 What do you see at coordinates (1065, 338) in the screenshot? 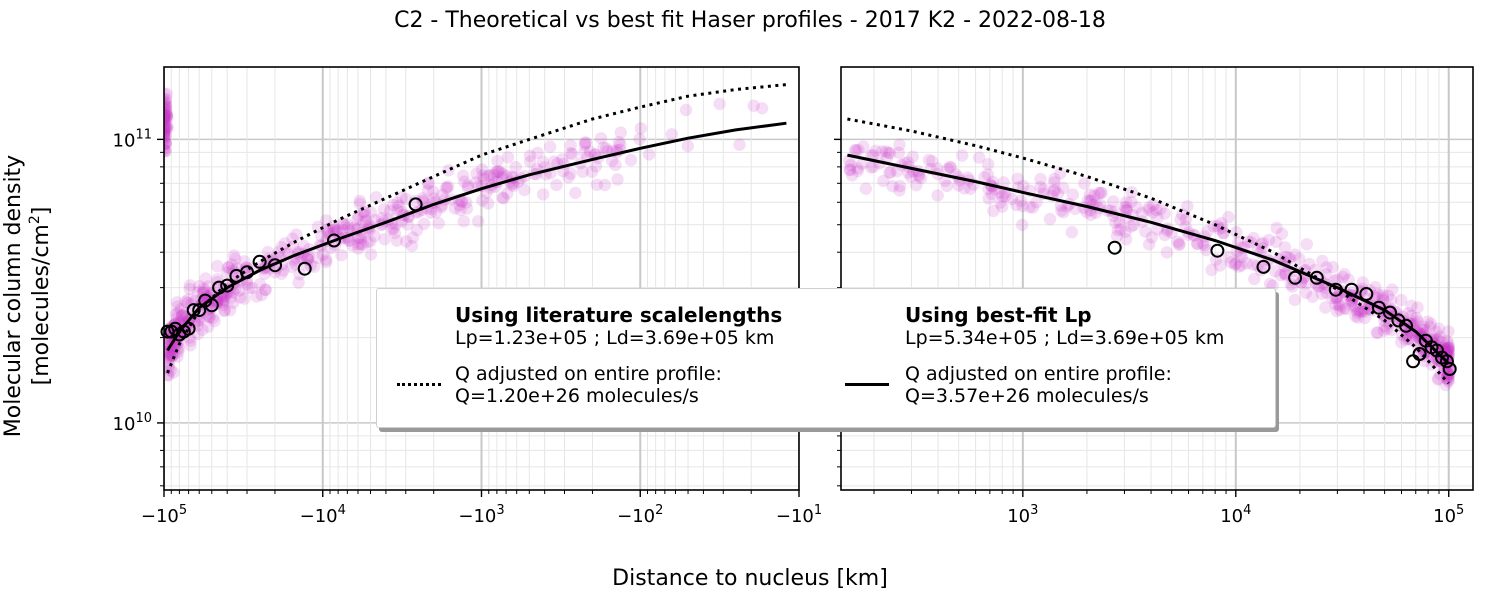
I see `legend-bestfit-scales: Lp=5.34e+05 ; Ld=3.69e+05 km` at bounding box center [1065, 338].